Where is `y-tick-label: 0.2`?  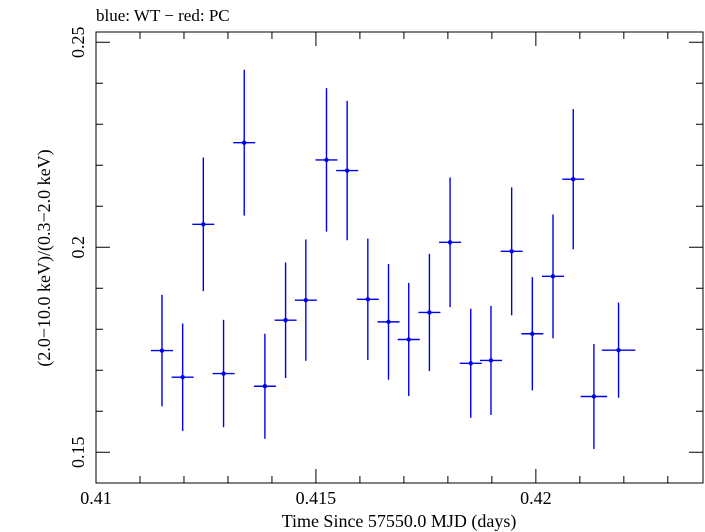 y-tick-label: 0.2 is located at coordinates (78, 247).